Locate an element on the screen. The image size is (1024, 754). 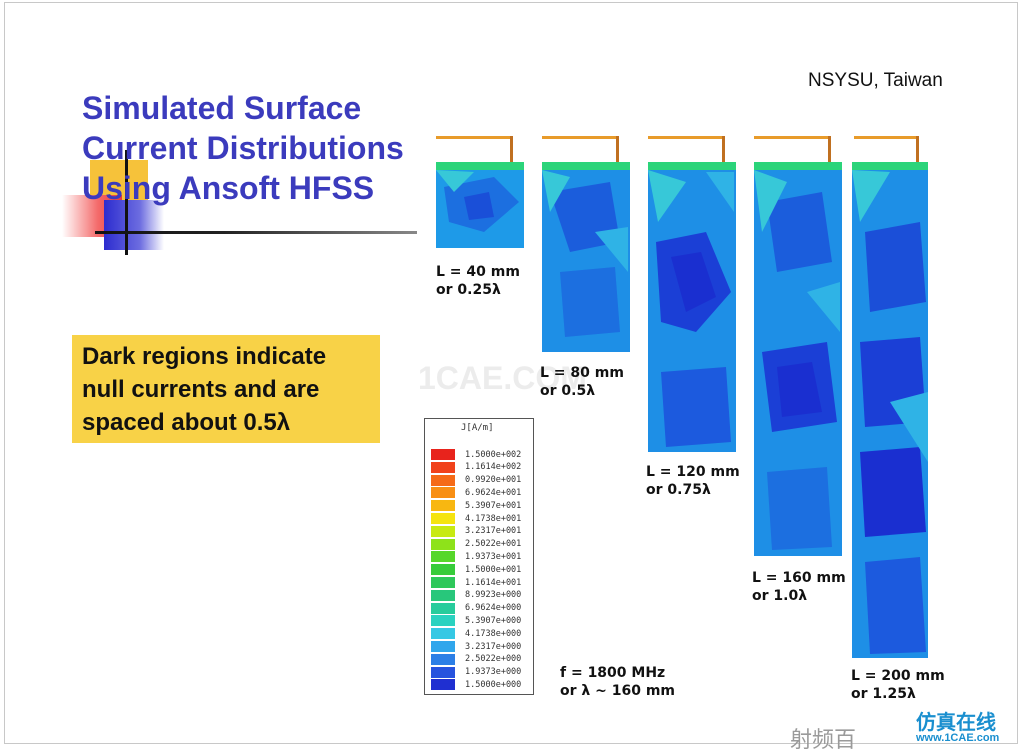
legend-value: 1.5000e+002 is located at coordinates (493, 454).